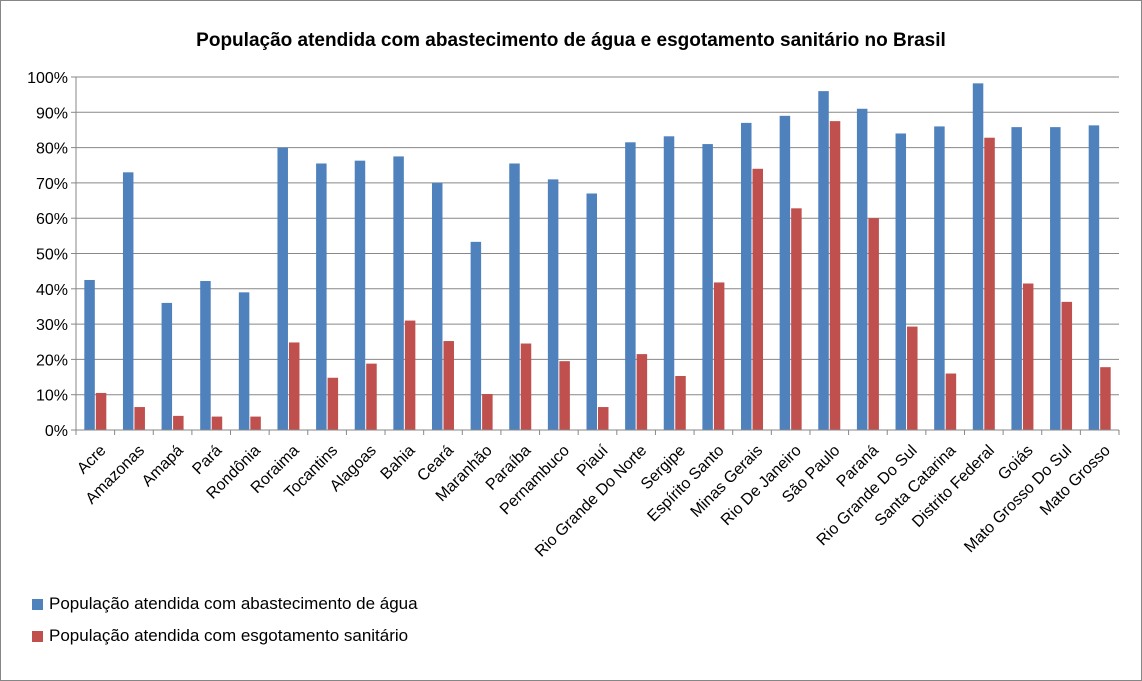 The height and width of the screenshot is (681, 1142). What do you see at coordinates (398, 462) in the screenshot?
I see `x-tick-label: Bahia` at bounding box center [398, 462].